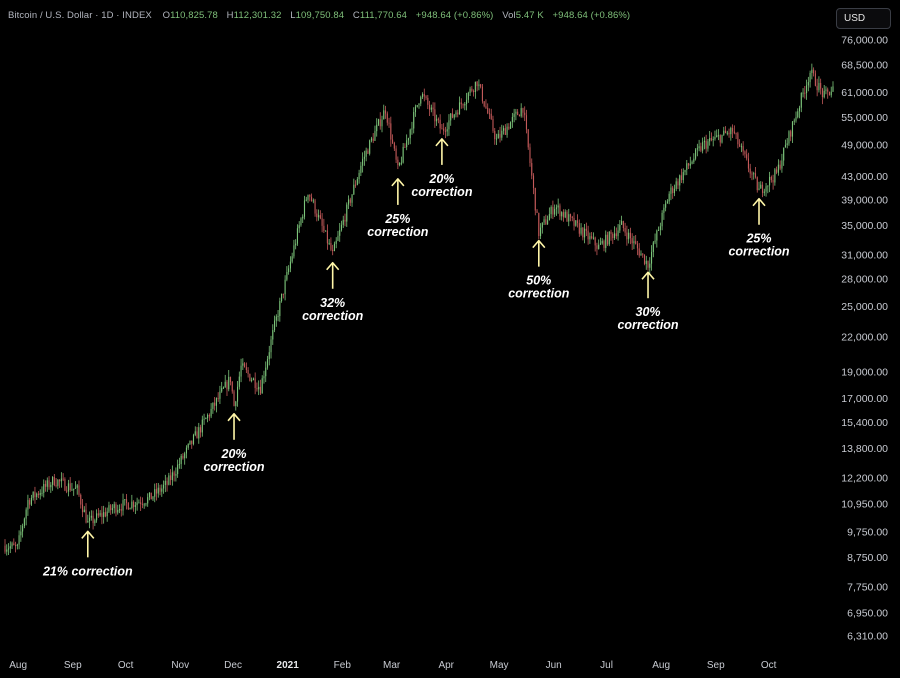  Describe the element at coordinates (864, 504) in the screenshot. I see `y-tick-label: 10,950.00` at that location.